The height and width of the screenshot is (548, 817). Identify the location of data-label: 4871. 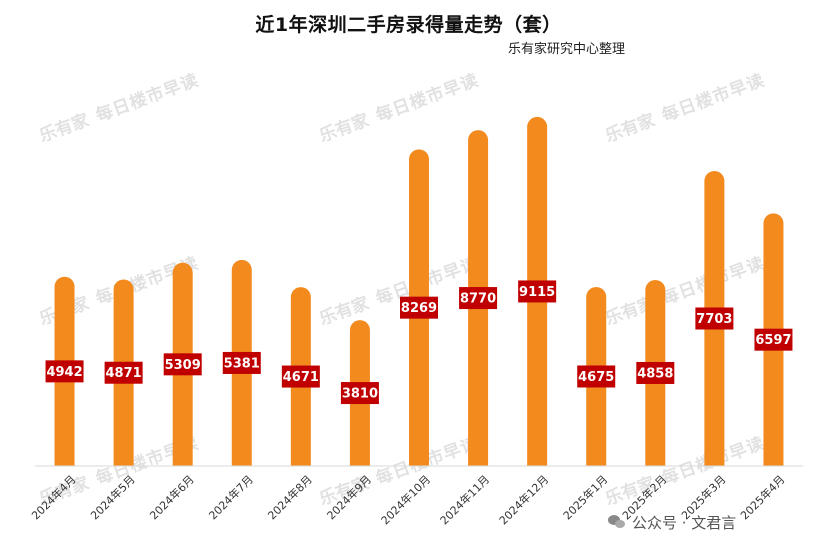
(124, 373).